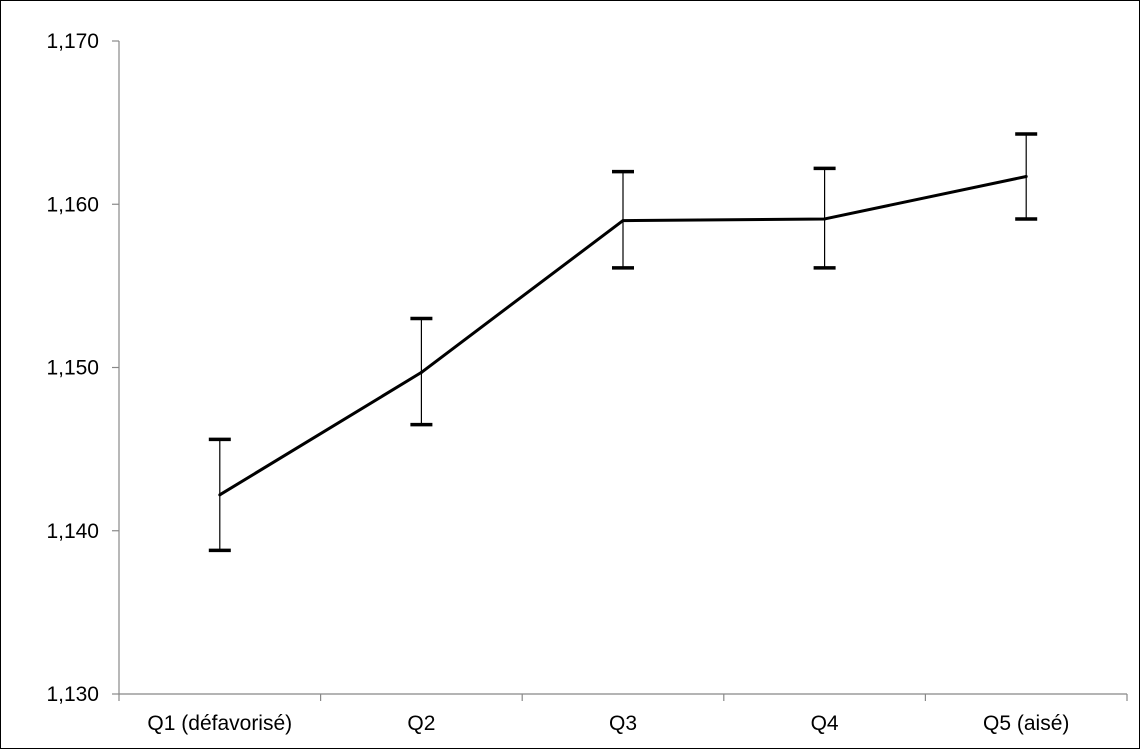  Describe the element at coordinates (421, 723) in the screenshot. I see `x-tick-label: Q2` at that location.